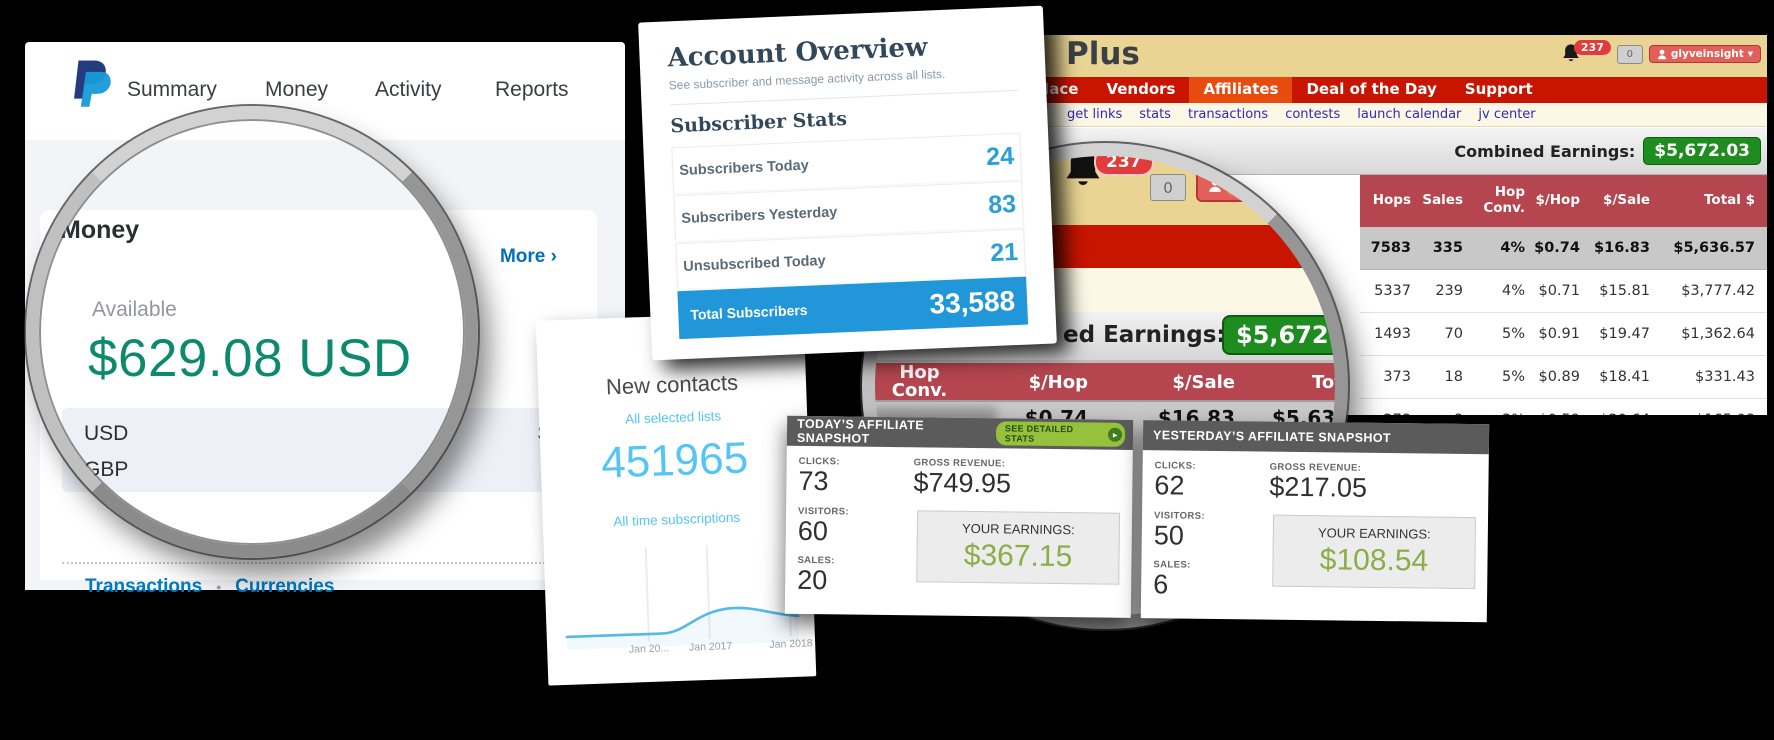 The image size is (1774, 740). I want to click on top-bar: Plus 237 0 glyveinsight ▾, so click(1336, 56).